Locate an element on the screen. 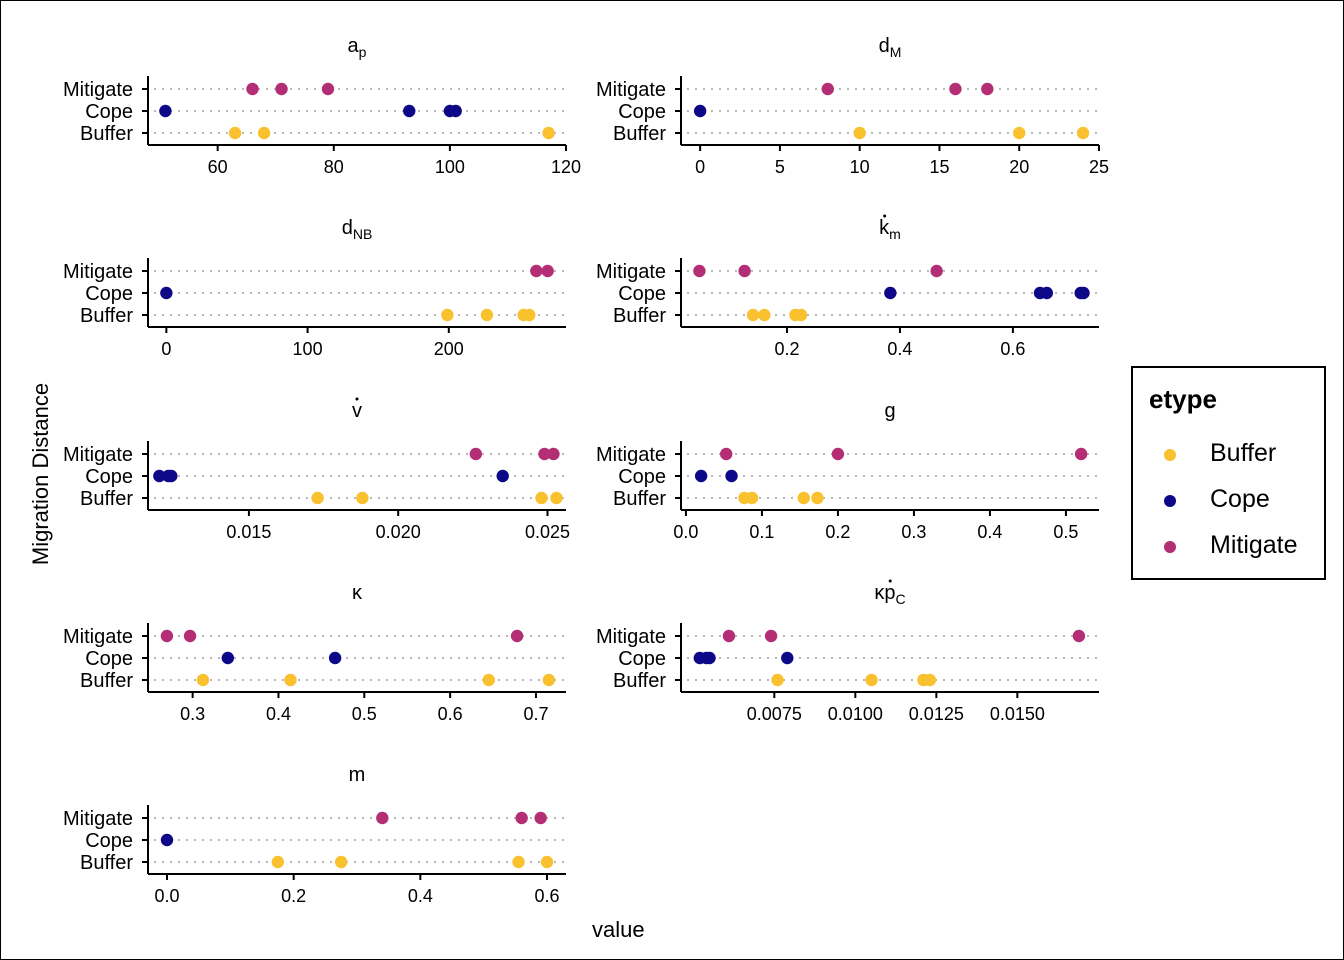  panel-title-main: d is located at coordinates (347, 228).